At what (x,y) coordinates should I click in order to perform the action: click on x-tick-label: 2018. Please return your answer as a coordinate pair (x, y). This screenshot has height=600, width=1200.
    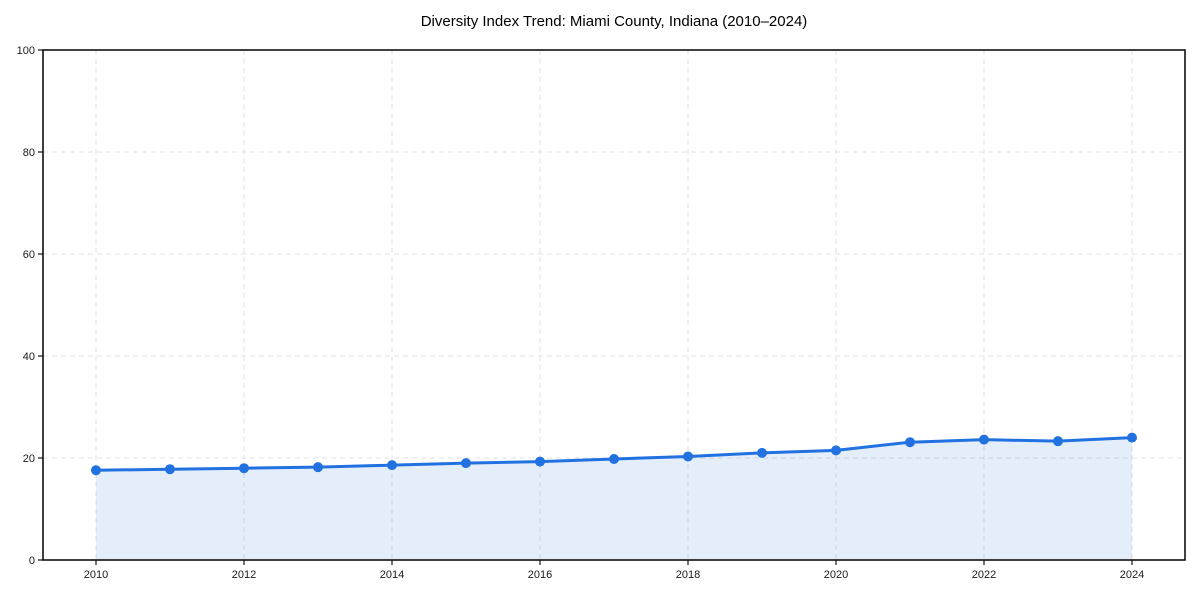
    Looking at the image, I should click on (688, 575).